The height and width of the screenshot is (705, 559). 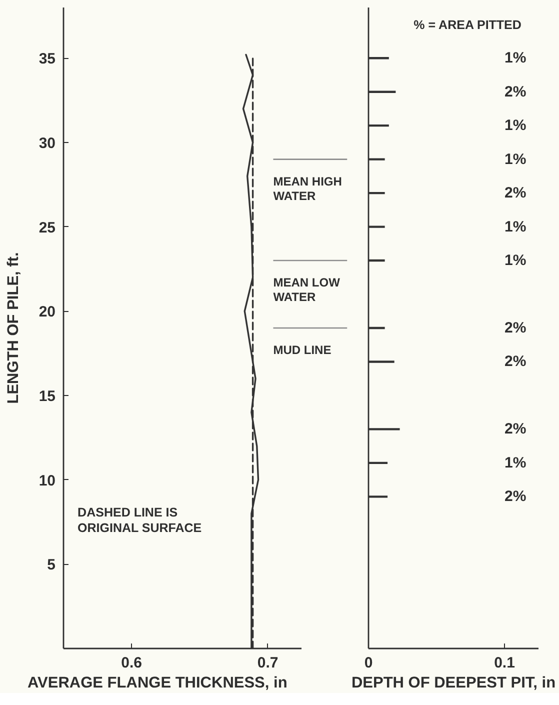 I want to click on y-tick-label: 30, so click(x=47, y=143).